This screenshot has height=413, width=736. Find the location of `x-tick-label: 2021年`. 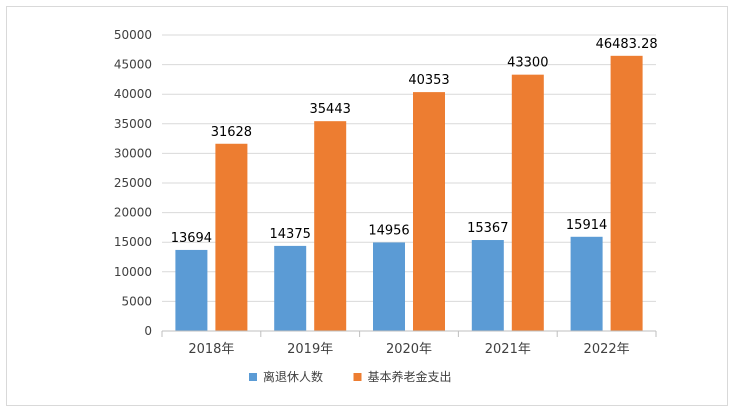

x-tick-label: 2021年 is located at coordinates (508, 349).